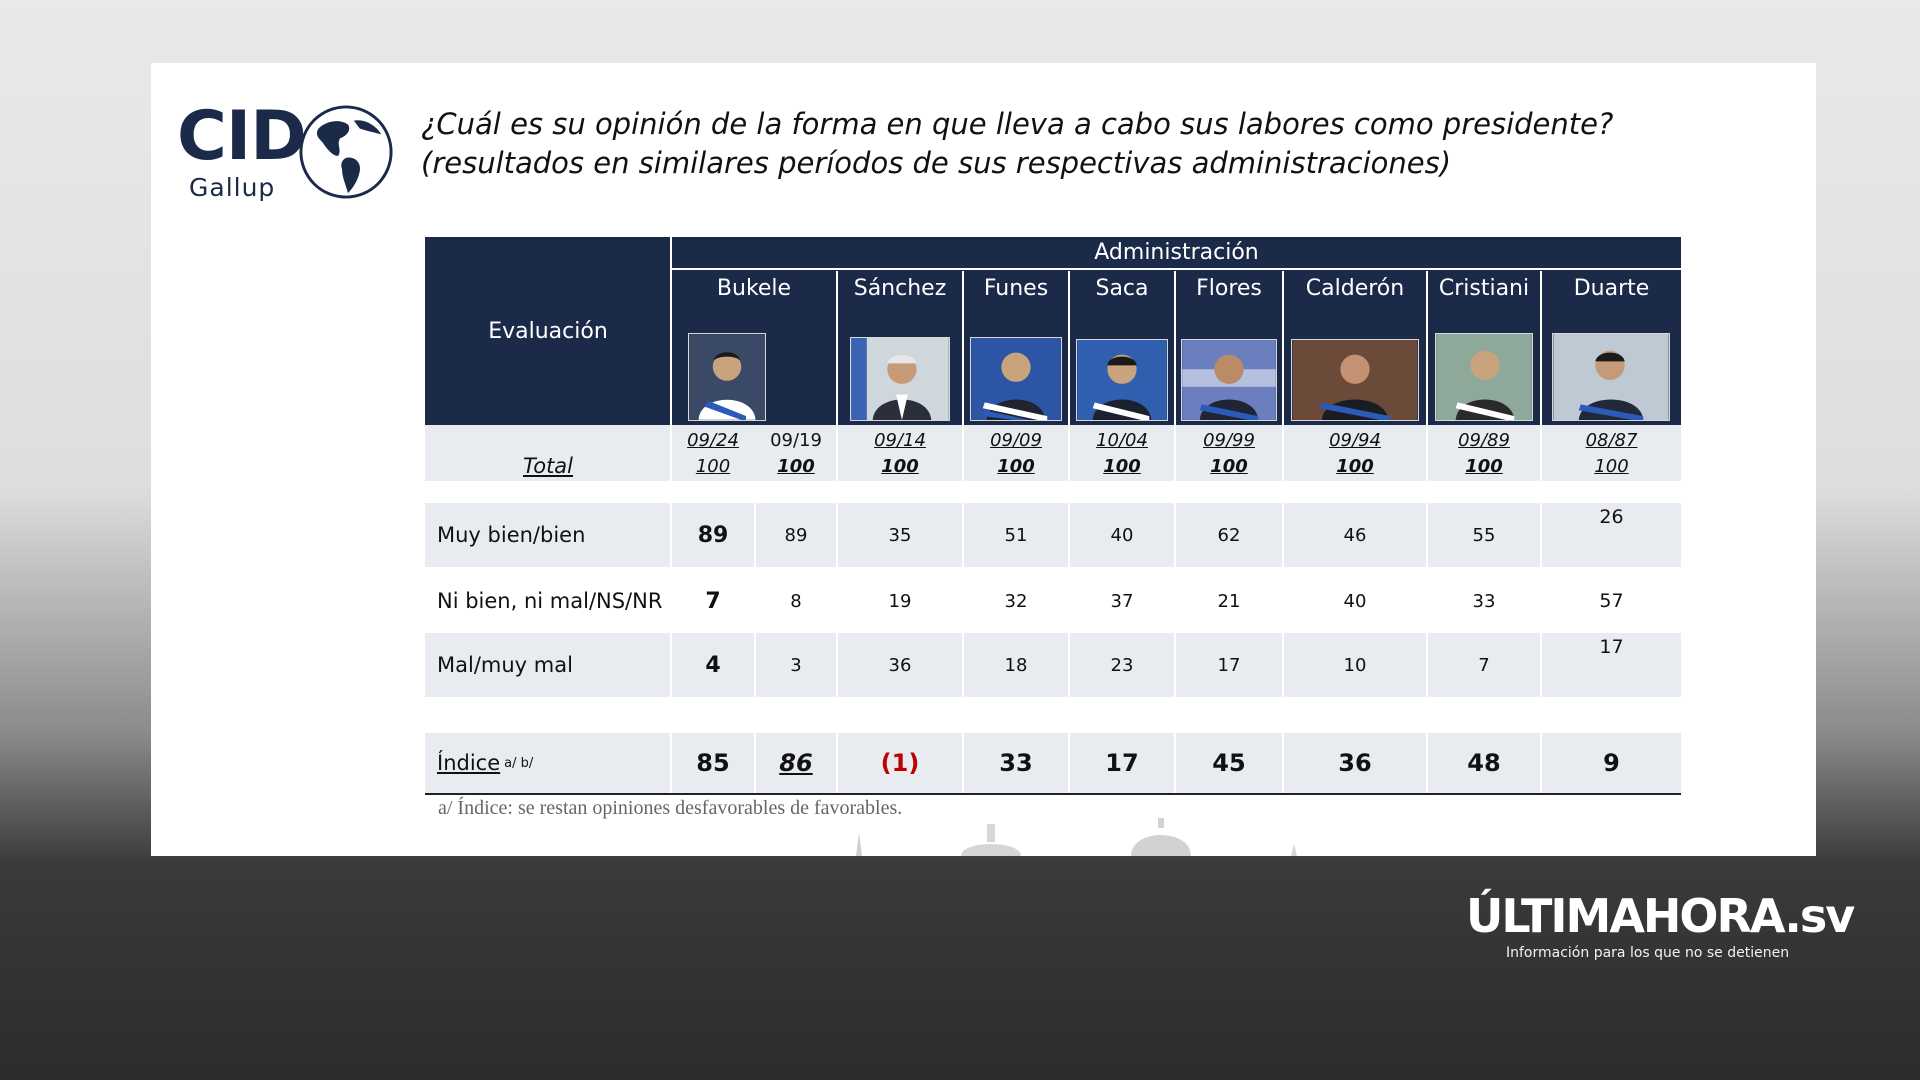 The height and width of the screenshot is (1080, 1920). Describe the element at coordinates (511, 535) in the screenshot. I see `row-label-favorable: Muy bien/bien` at that location.